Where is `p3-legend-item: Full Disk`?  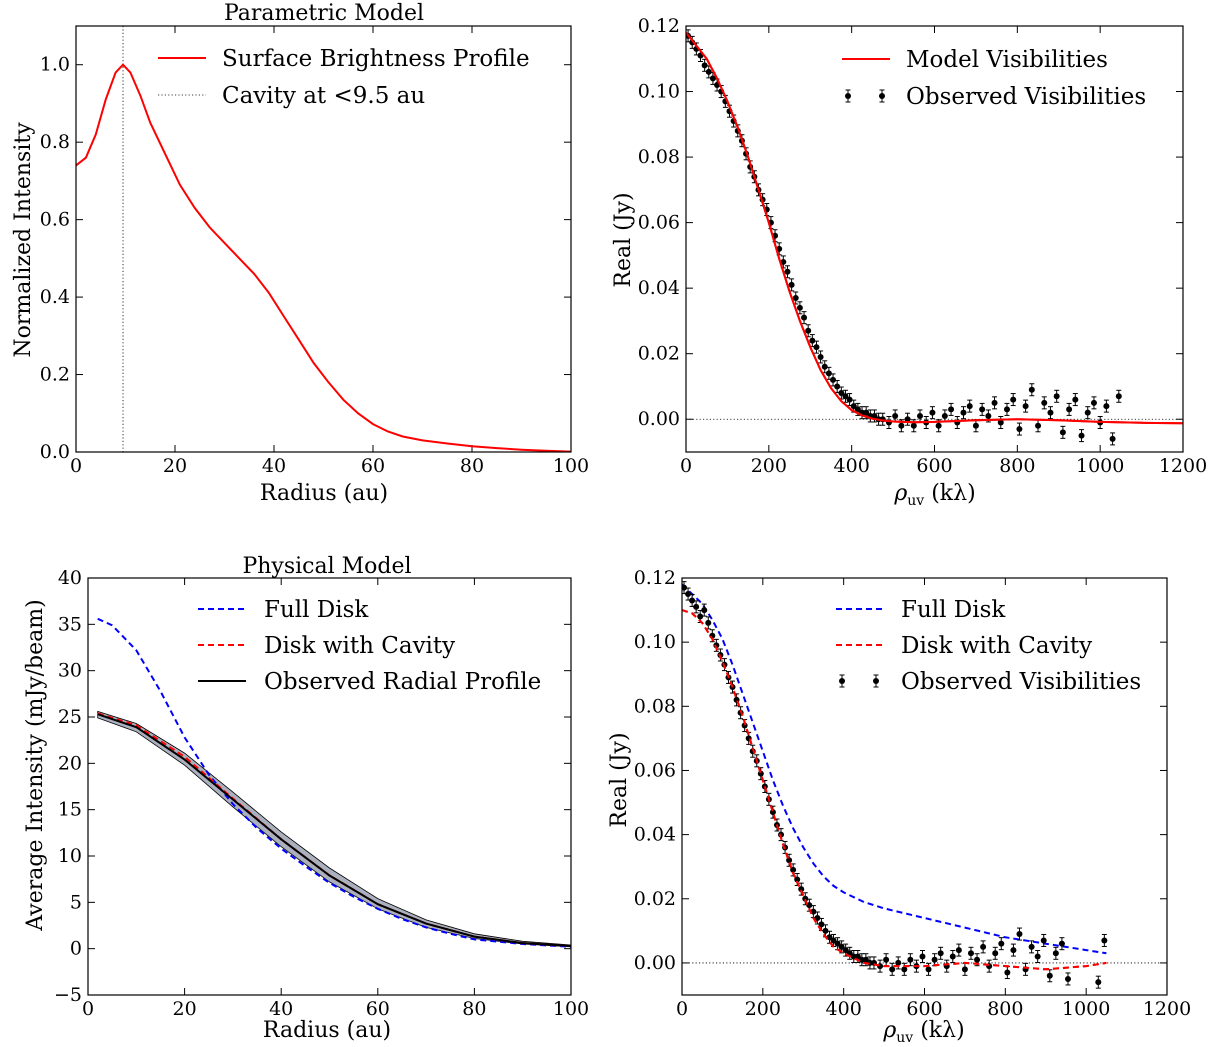
p3-legend-item: Full Disk is located at coordinates (283, 610).